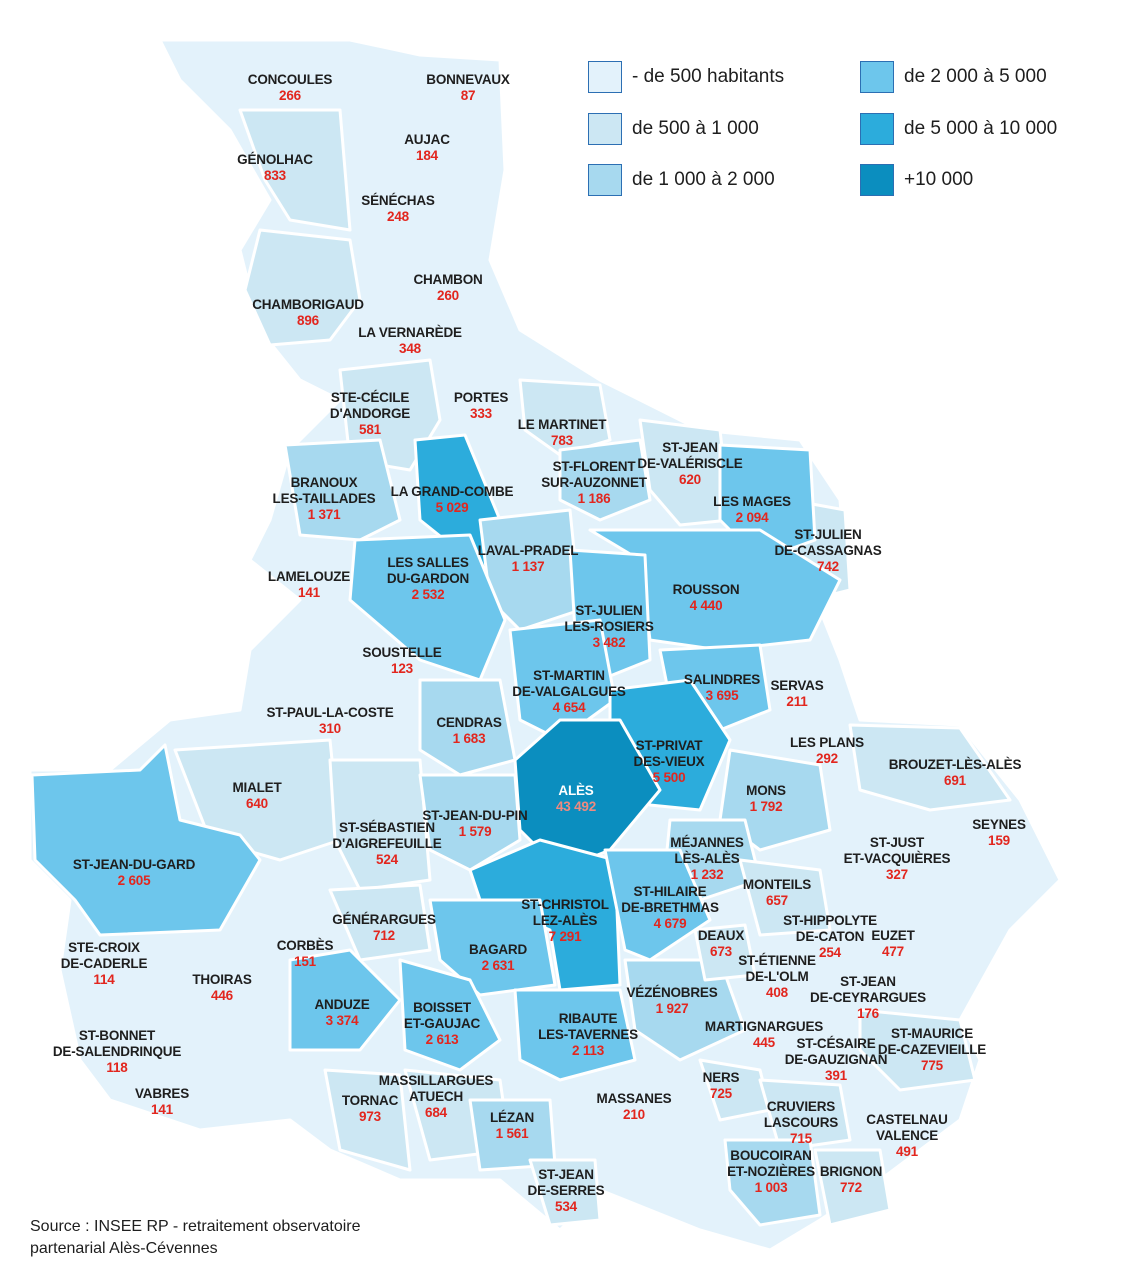  Describe the element at coordinates (275, 175) in the screenshot. I see `commune-population: 833` at that location.